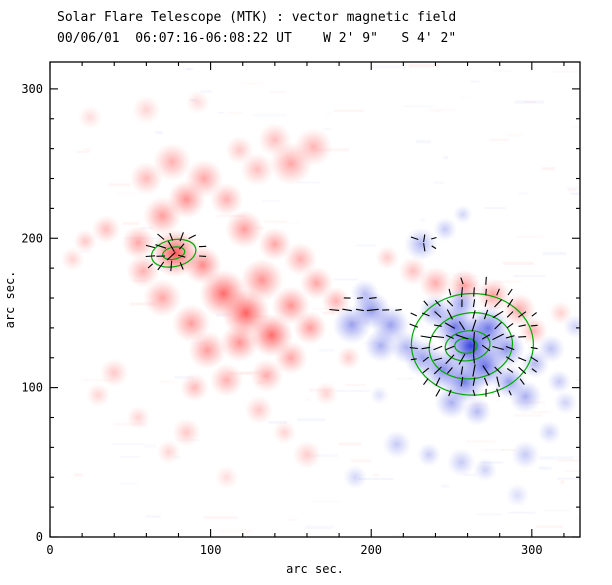 This screenshot has width=612, height=585. Describe the element at coordinates (211, 550) in the screenshot. I see `x-tick-label: 100` at that location.